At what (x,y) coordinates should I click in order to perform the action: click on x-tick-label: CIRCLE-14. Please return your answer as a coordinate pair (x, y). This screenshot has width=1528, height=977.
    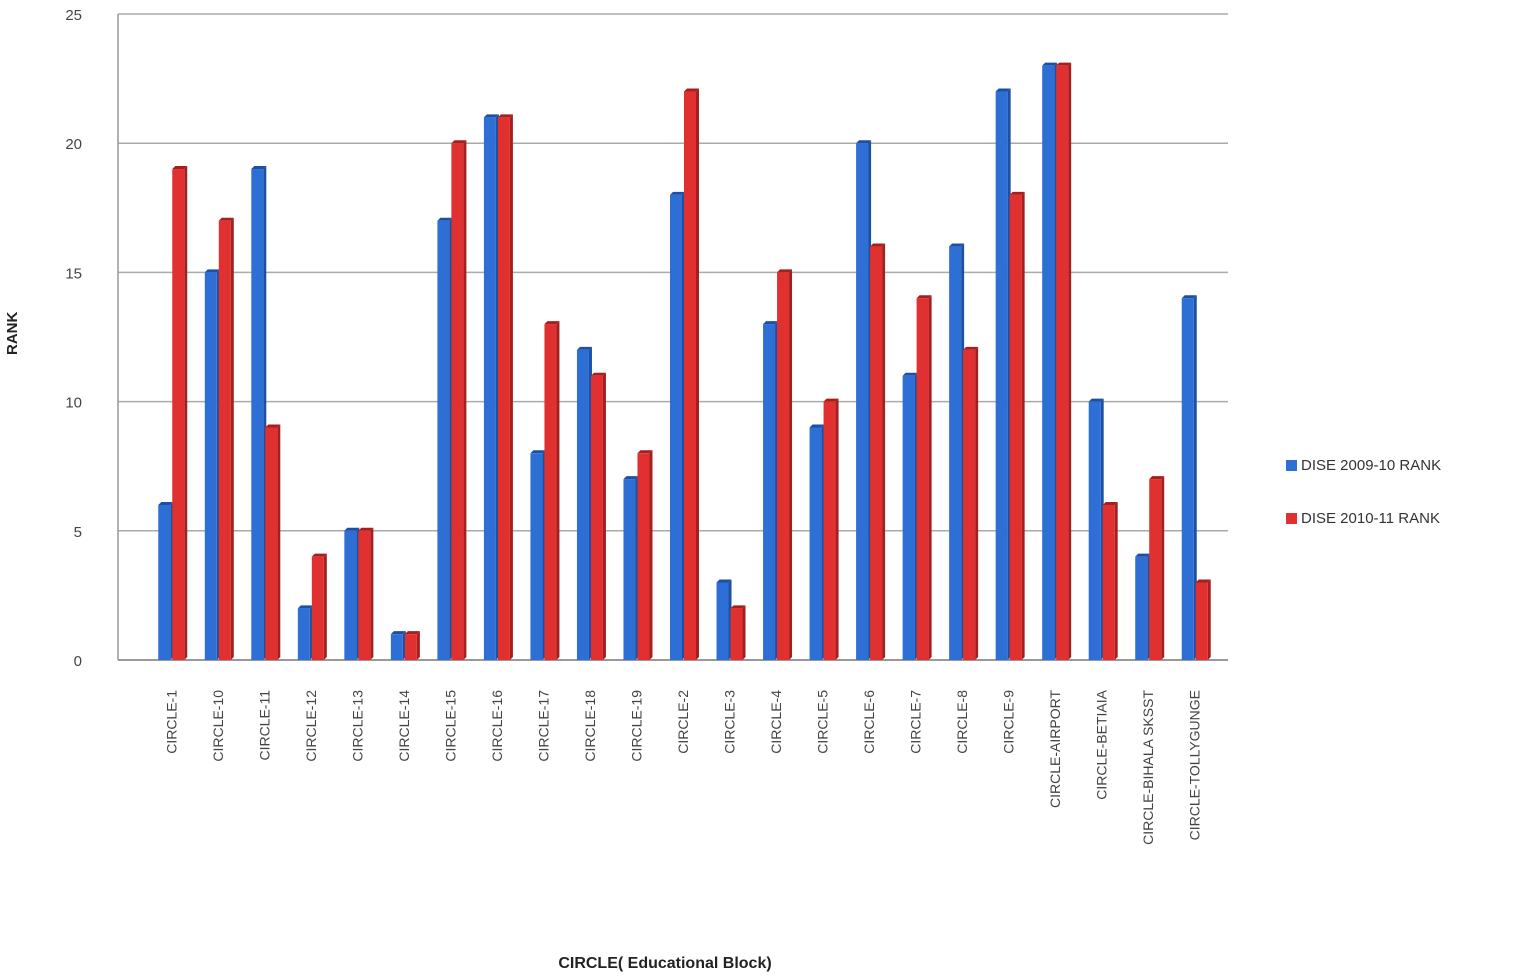
    Looking at the image, I should click on (404, 726).